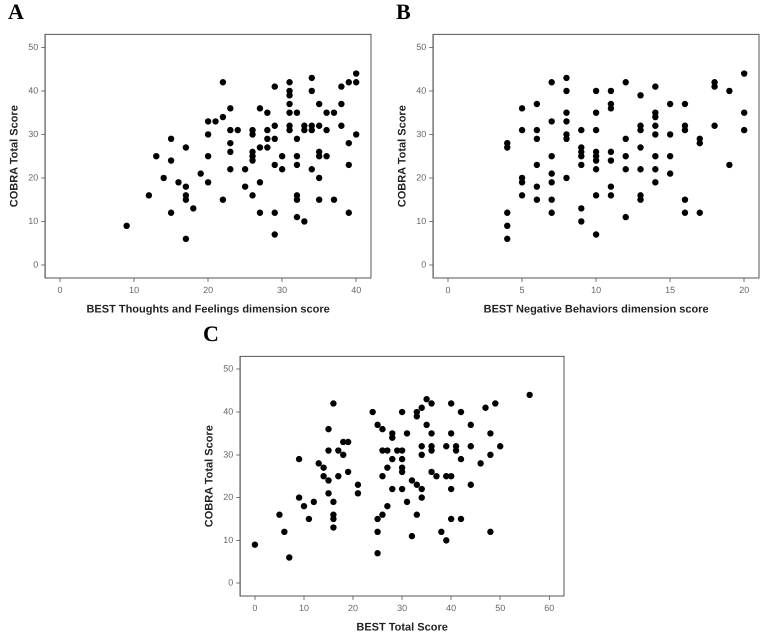 The height and width of the screenshot is (642, 775). What do you see at coordinates (522, 289) in the screenshot?
I see `x-tick-label: 5` at bounding box center [522, 289].